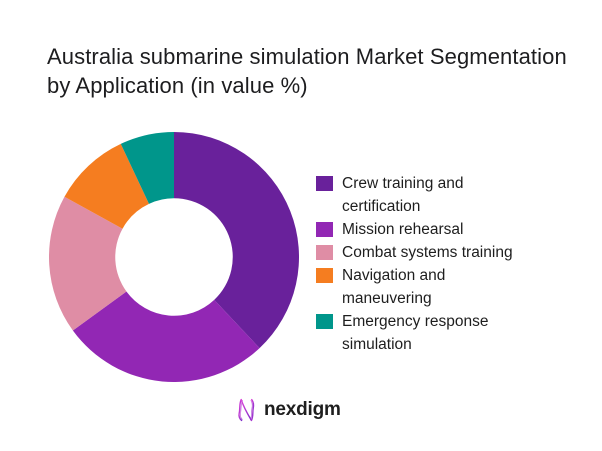 This screenshot has height=451, width=602. What do you see at coordinates (324, 275) in the screenshot?
I see `legend-swatch-navigation` at bounding box center [324, 275].